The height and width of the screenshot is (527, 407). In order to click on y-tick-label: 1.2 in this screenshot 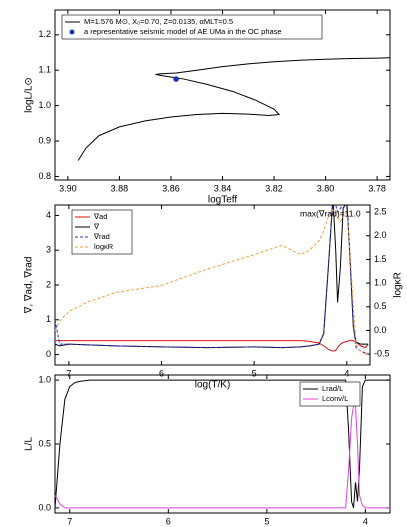, I will do `click(44, 34)`.